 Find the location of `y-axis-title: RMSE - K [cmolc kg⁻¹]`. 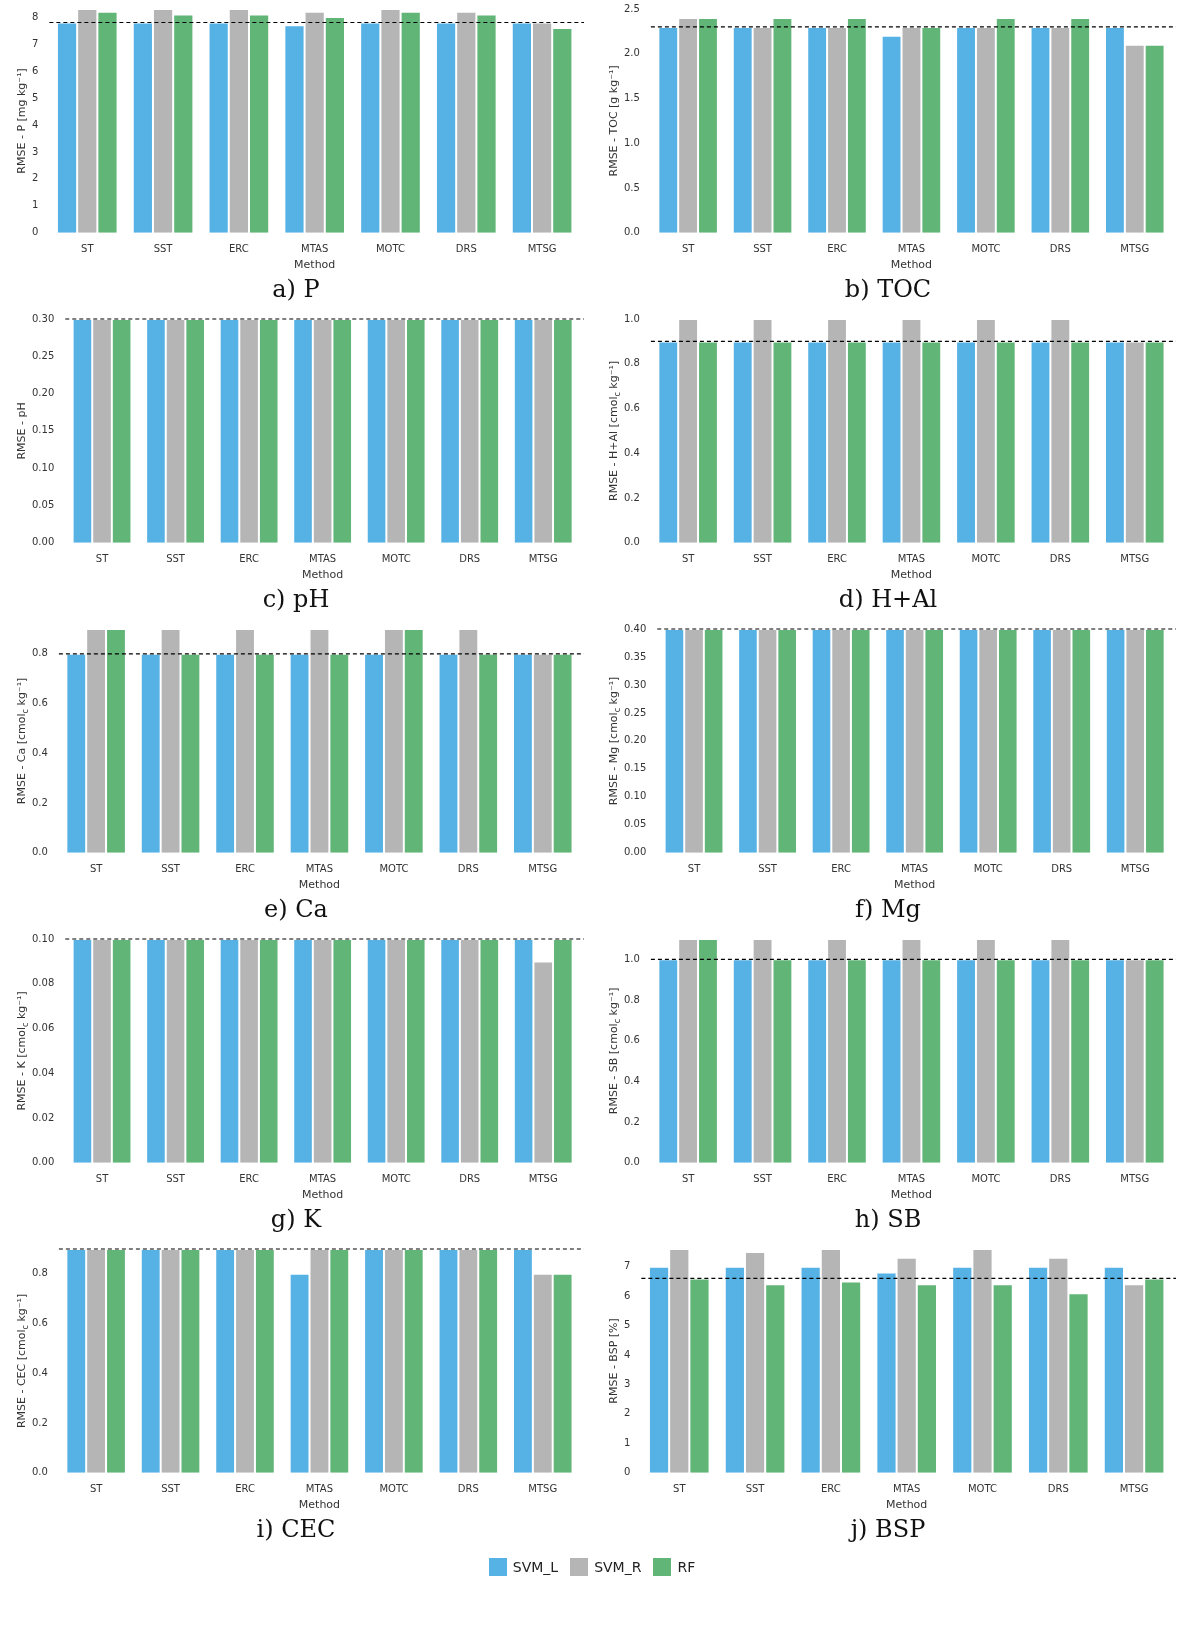

y-axis-title: RMSE - K [cmolc kg⁻¹] is located at coordinates (22, 1051).